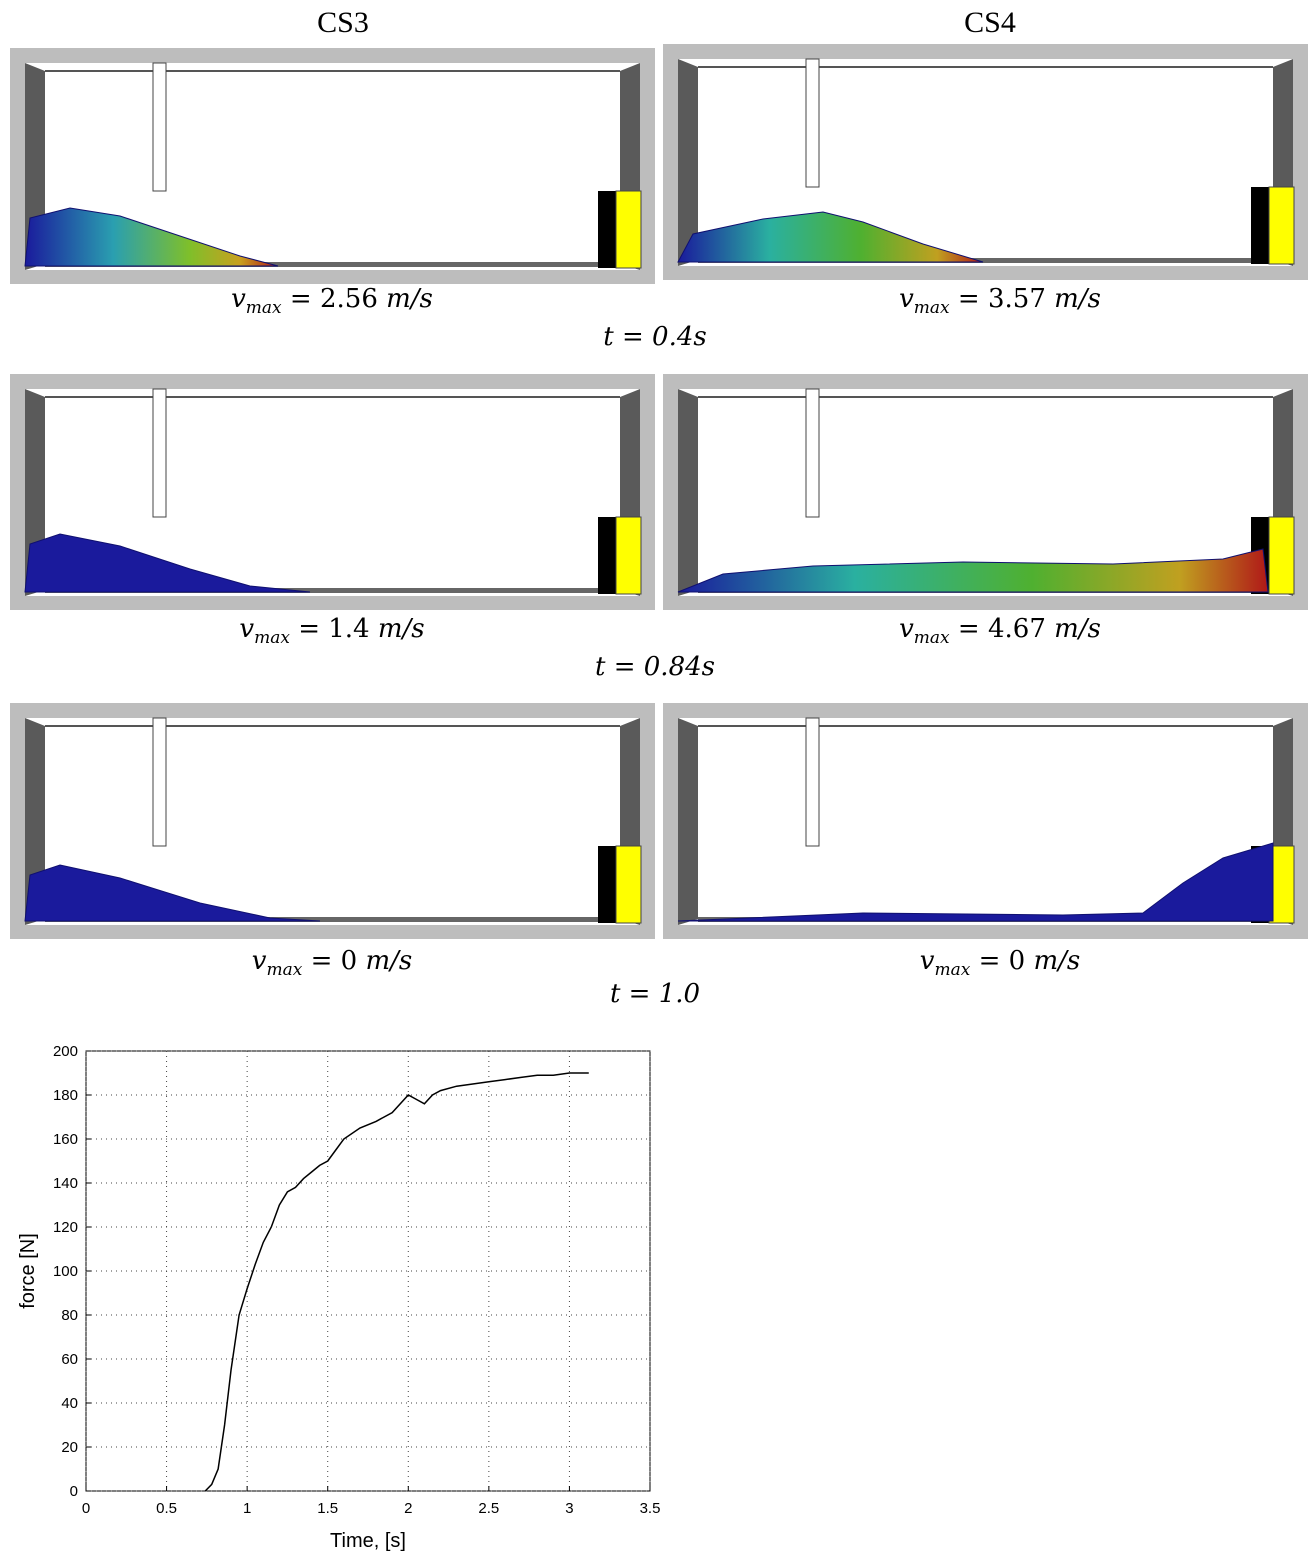  Describe the element at coordinates (368, 1541) in the screenshot. I see `x-axis-label: Time, [s]` at that location.